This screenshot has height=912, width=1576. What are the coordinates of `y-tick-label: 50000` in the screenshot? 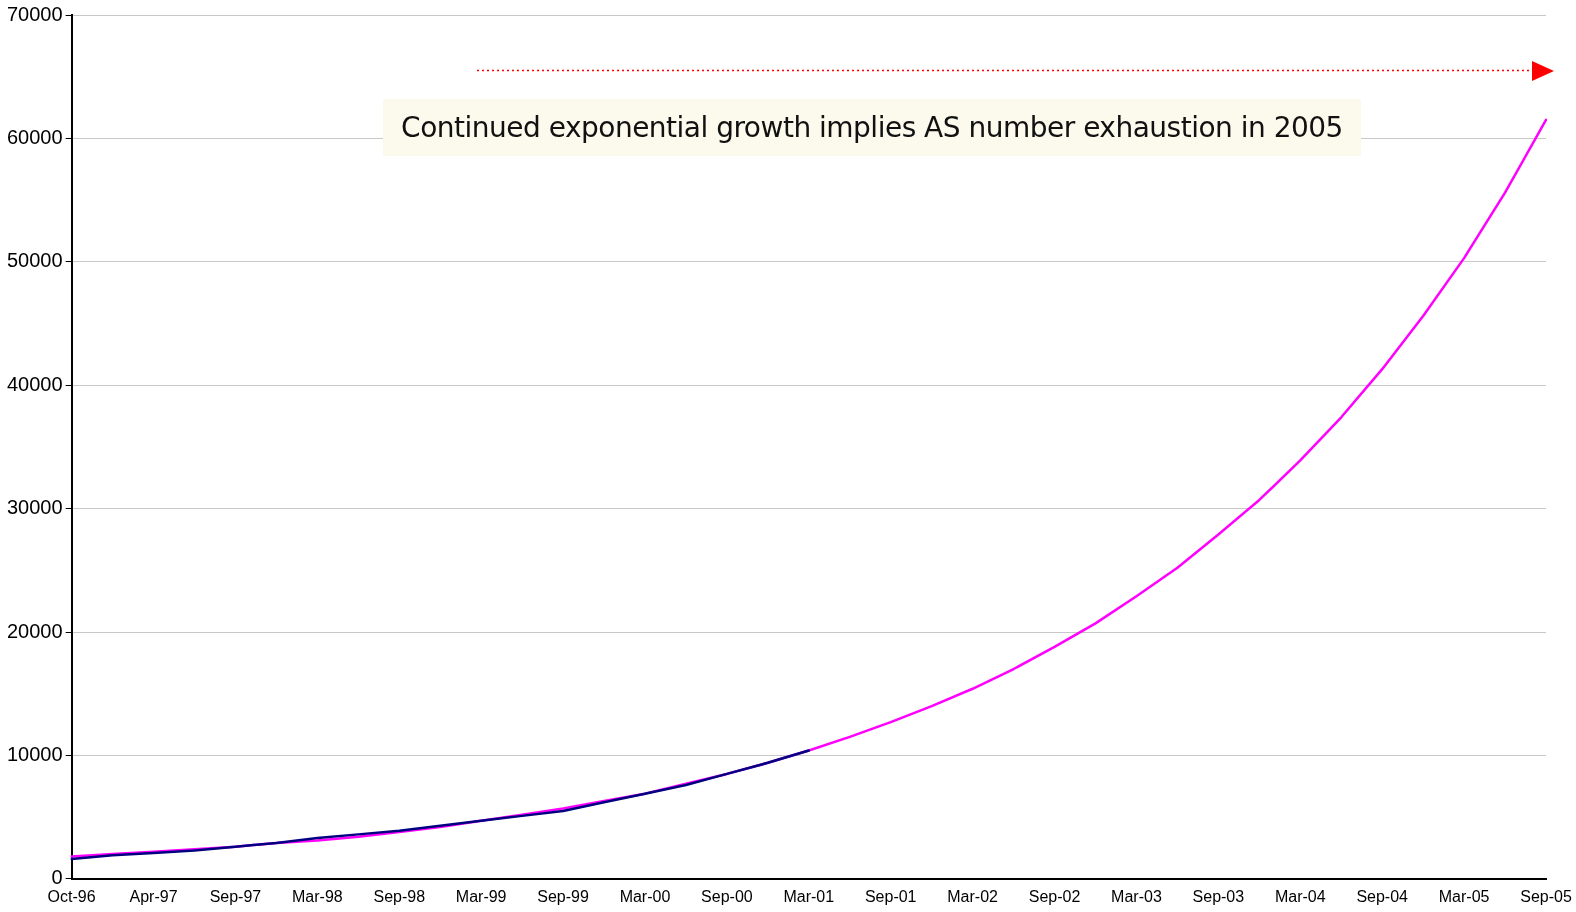 It's located at (34, 260).